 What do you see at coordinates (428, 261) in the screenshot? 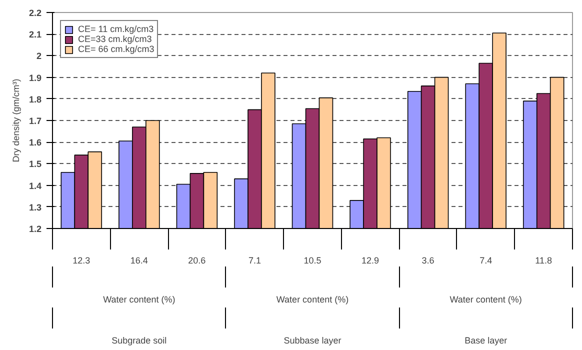
I see `x-tick-label: 3.6` at bounding box center [428, 261].